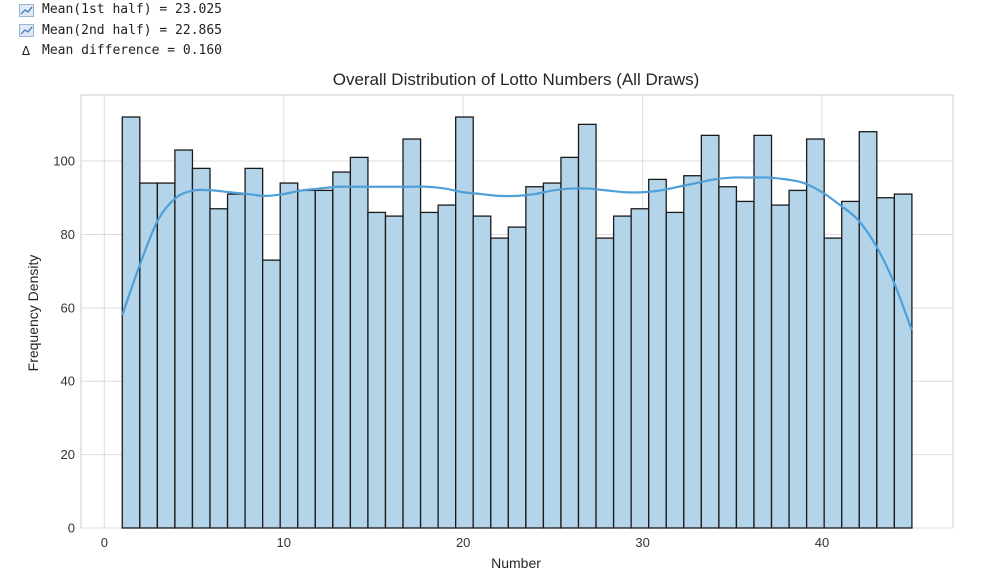 The image size is (984, 585). What do you see at coordinates (26, 51) in the screenshot?
I see `delta-icon: Δ` at bounding box center [26, 51].